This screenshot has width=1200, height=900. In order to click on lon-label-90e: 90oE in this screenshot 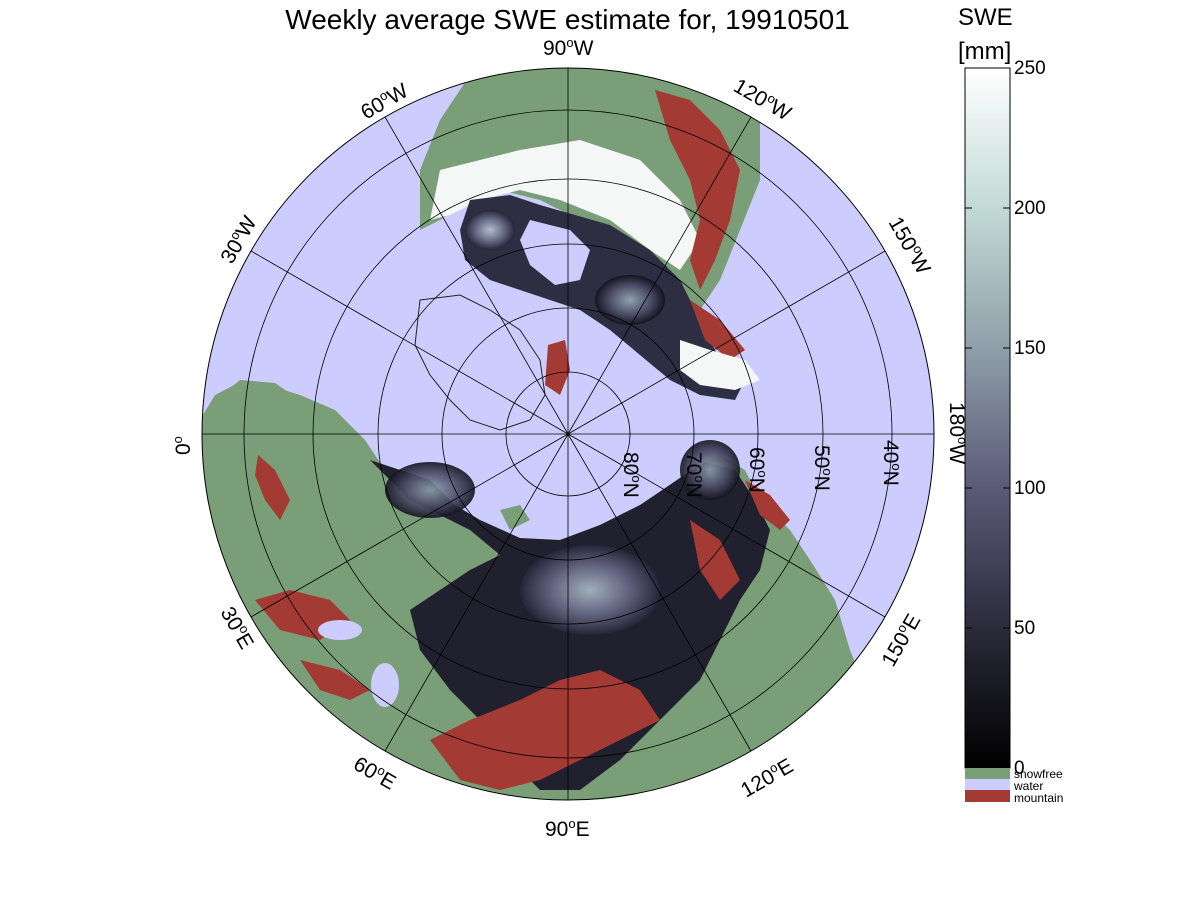, I will do `click(567, 828)`.